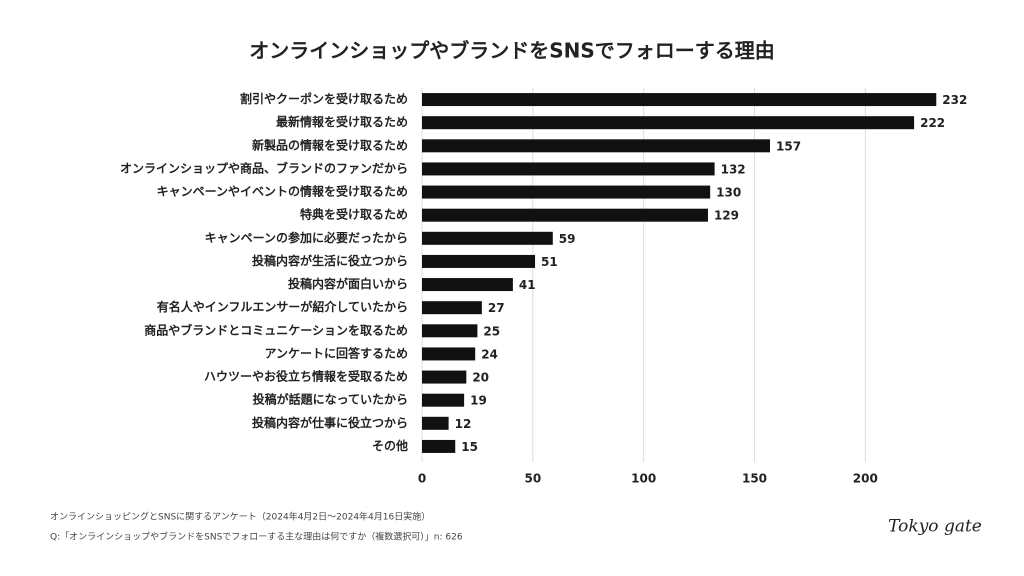  What do you see at coordinates (264, 167) in the screenshot?
I see `y-tick-label: オンラインショップや商品、ブランドのファンだから` at bounding box center [264, 167].